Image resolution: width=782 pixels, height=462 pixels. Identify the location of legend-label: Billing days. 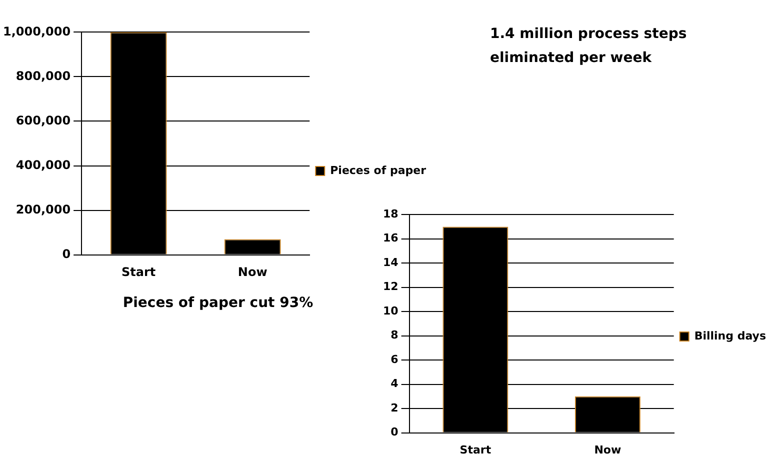
(730, 335).